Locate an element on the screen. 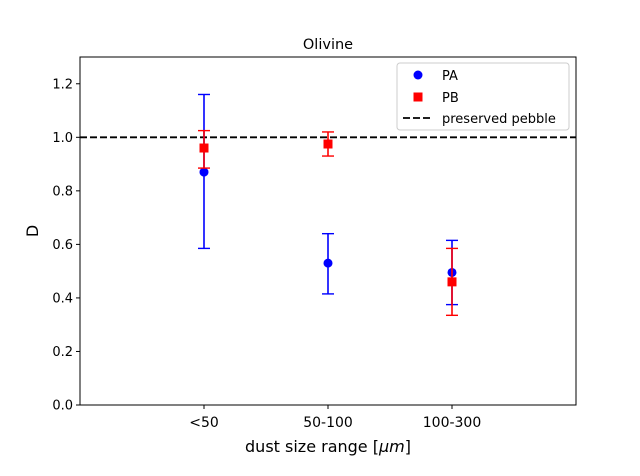  chart-title: Olivine is located at coordinates (328, 45).